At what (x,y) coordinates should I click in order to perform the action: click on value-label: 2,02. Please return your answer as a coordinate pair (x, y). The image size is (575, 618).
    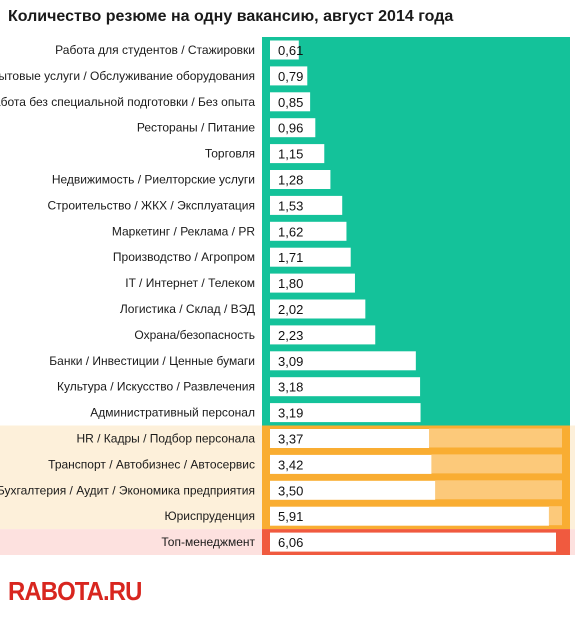
    Looking at the image, I should click on (290, 309).